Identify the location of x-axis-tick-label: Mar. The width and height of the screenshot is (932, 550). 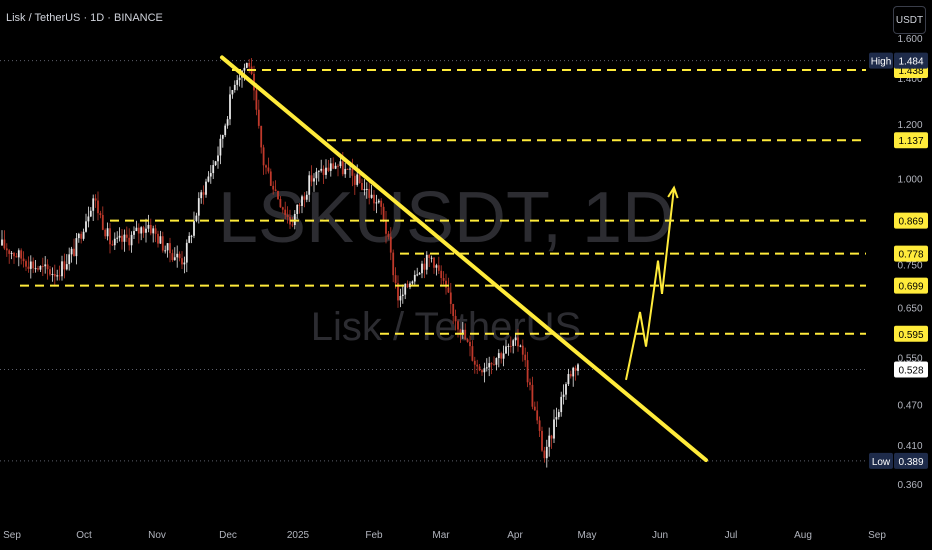
(441, 535).